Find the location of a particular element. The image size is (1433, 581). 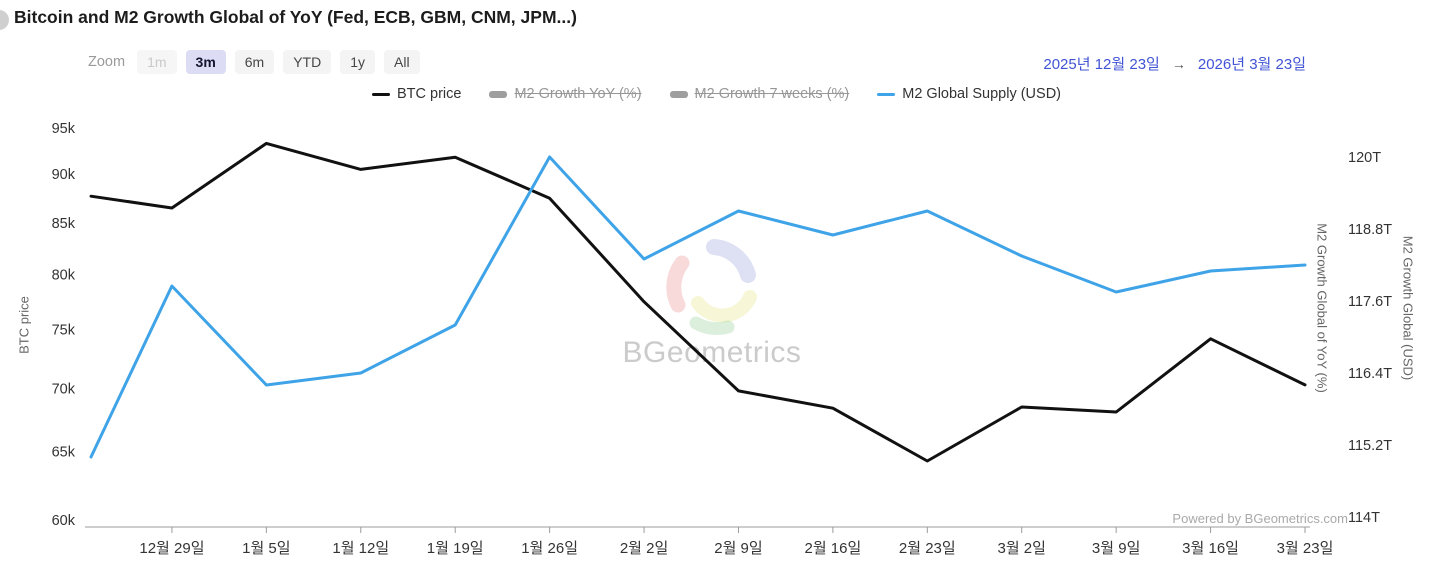

right-axis-tick-label: 118.8T is located at coordinates (1370, 230).